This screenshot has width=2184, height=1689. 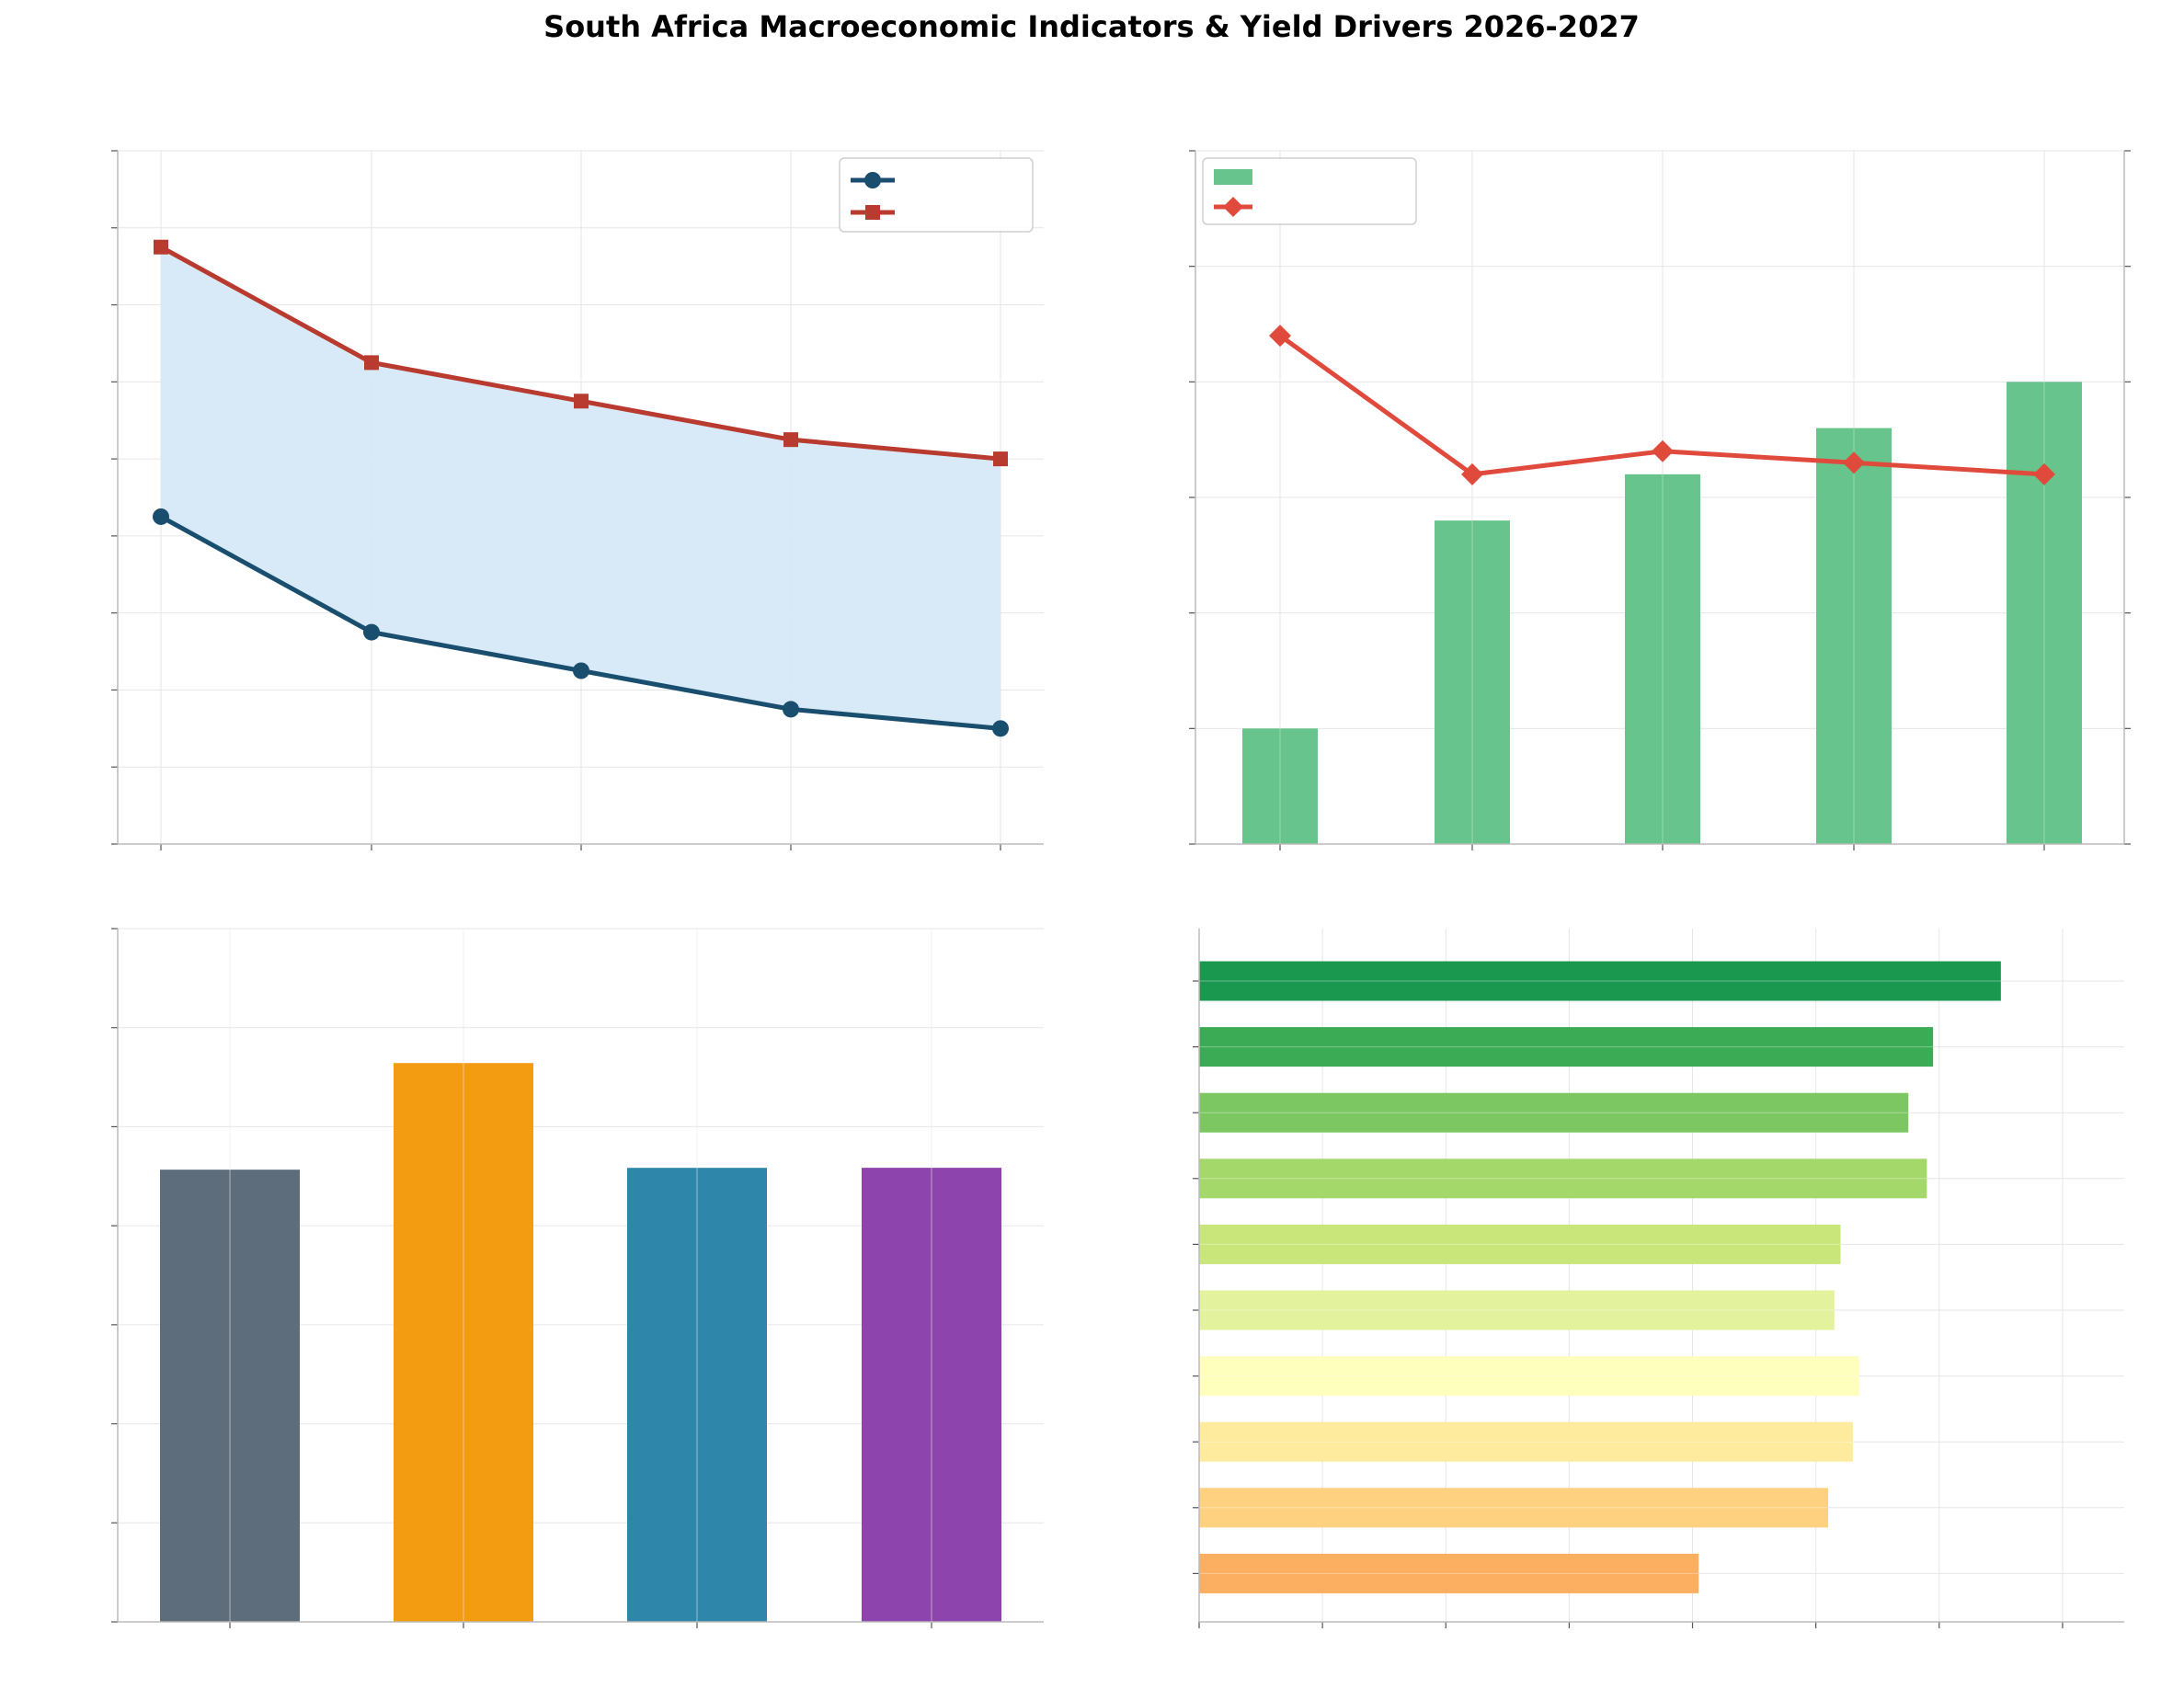 I want to click on legend-swatch-bar, so click(x=1233, y=177).